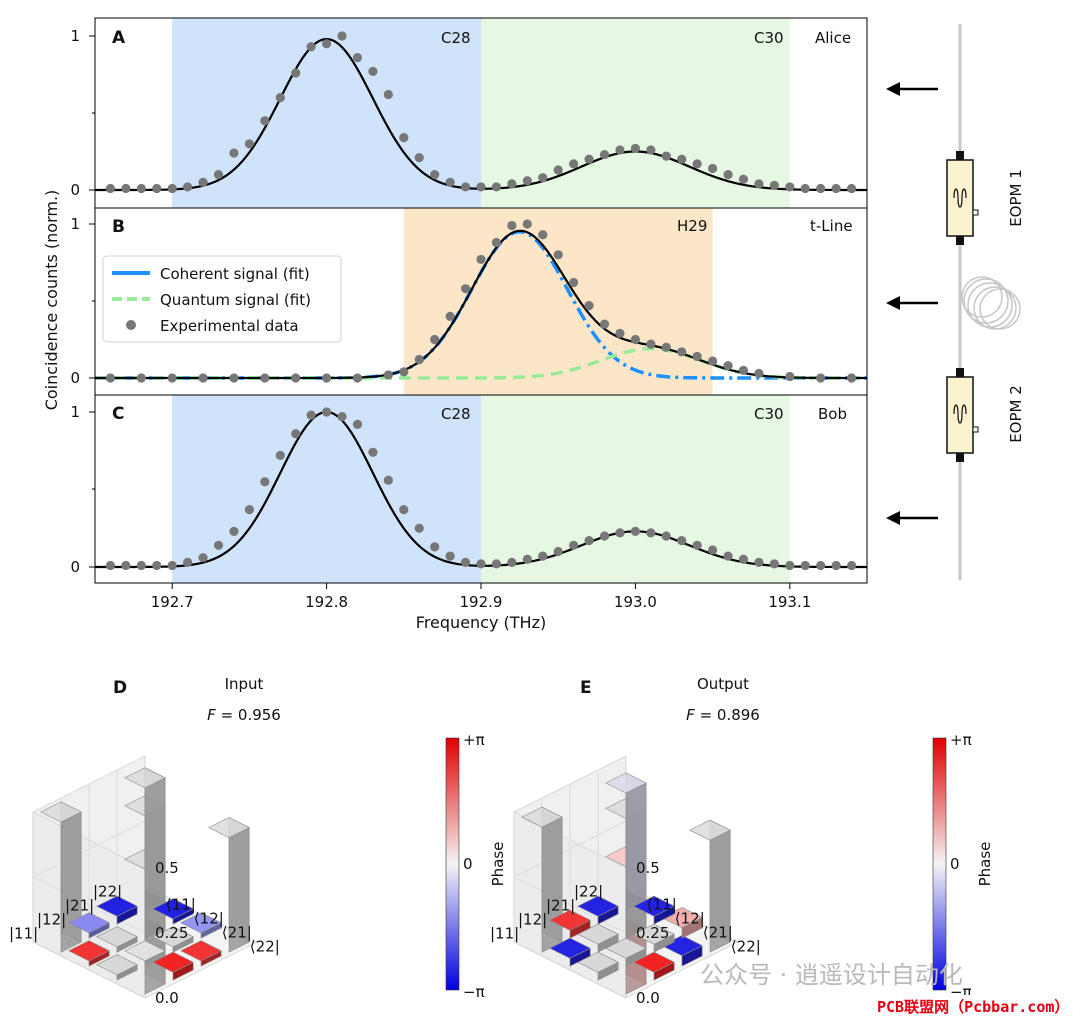 The height and width of the screenshot is (1019, 1080). I want to click on colorbar-e-tick-max: +π, so click(961, 740).